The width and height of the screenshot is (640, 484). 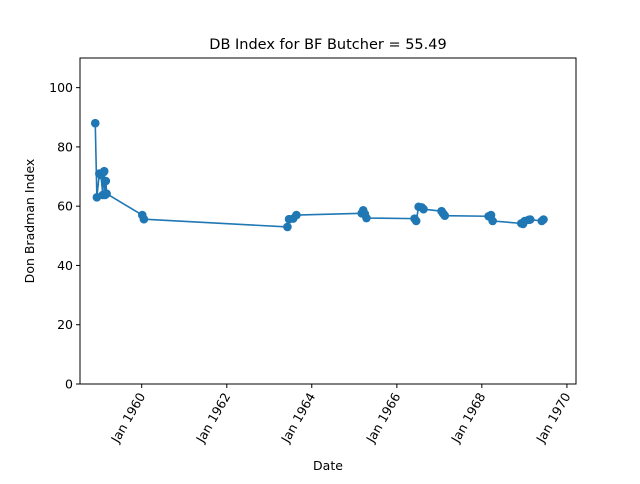 What do you see at coordinates (552, 418) in the screenshot?
I see `x-tick-label: Jan 1970` at bounding box center [552, 418].